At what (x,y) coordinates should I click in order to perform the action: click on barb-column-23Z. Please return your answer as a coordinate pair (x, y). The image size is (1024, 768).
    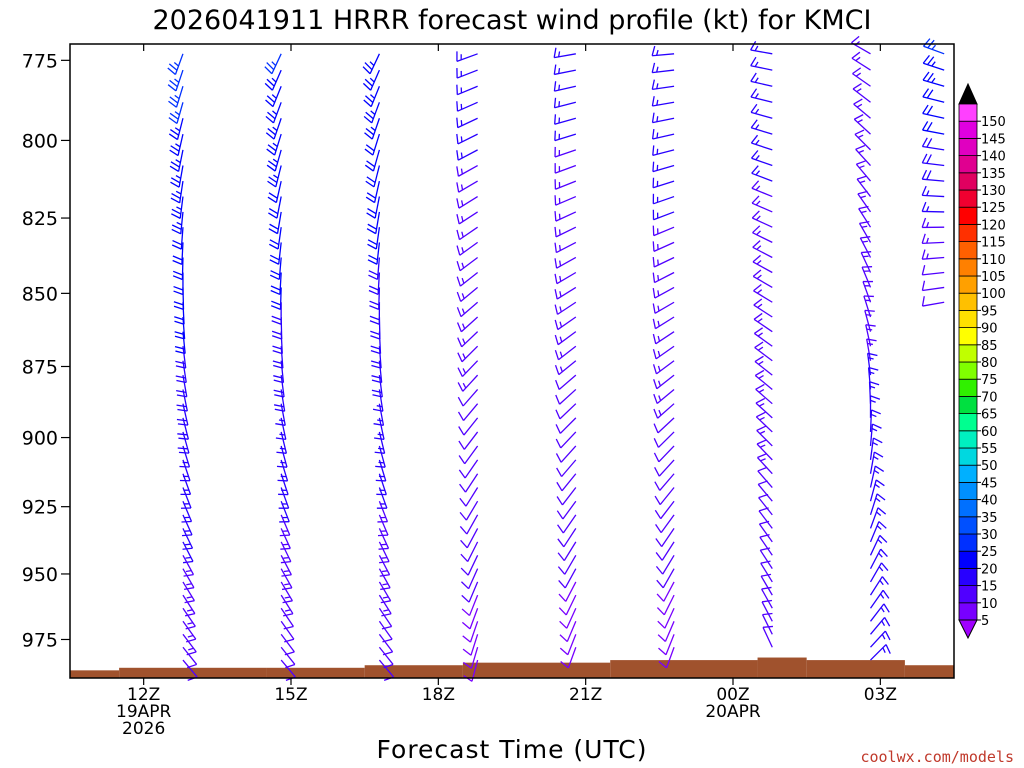
    Looking at the image, I should click on (663, 357).